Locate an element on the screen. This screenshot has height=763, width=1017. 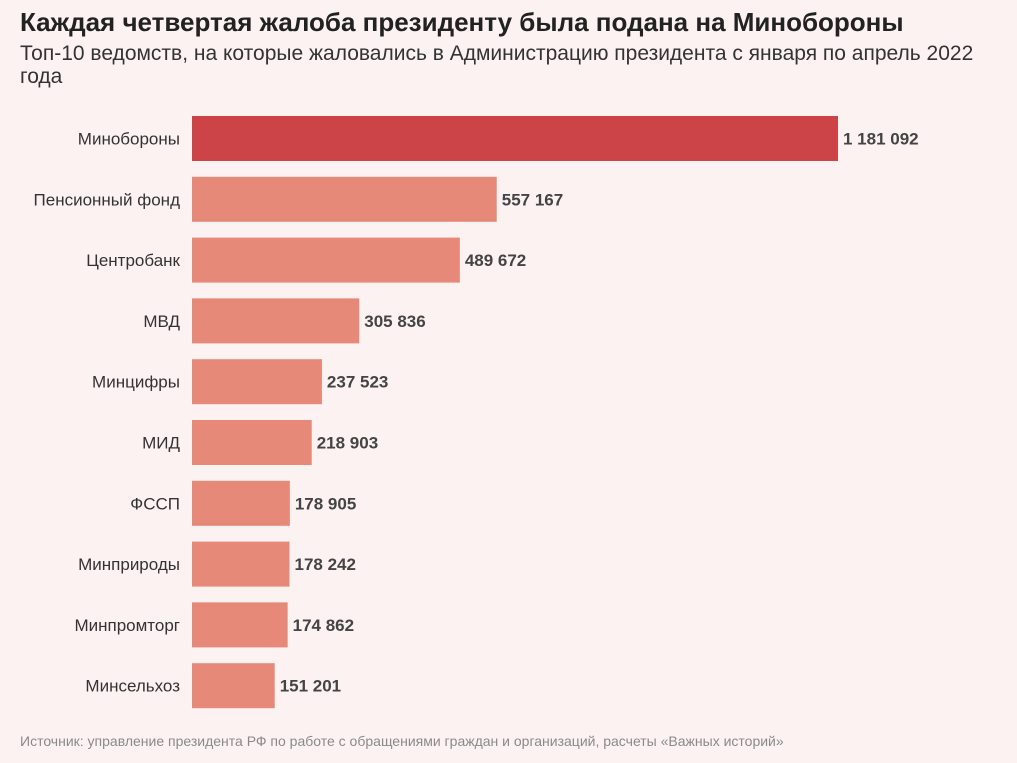
value-label: 218 903 is located at coordinates (347, 443).